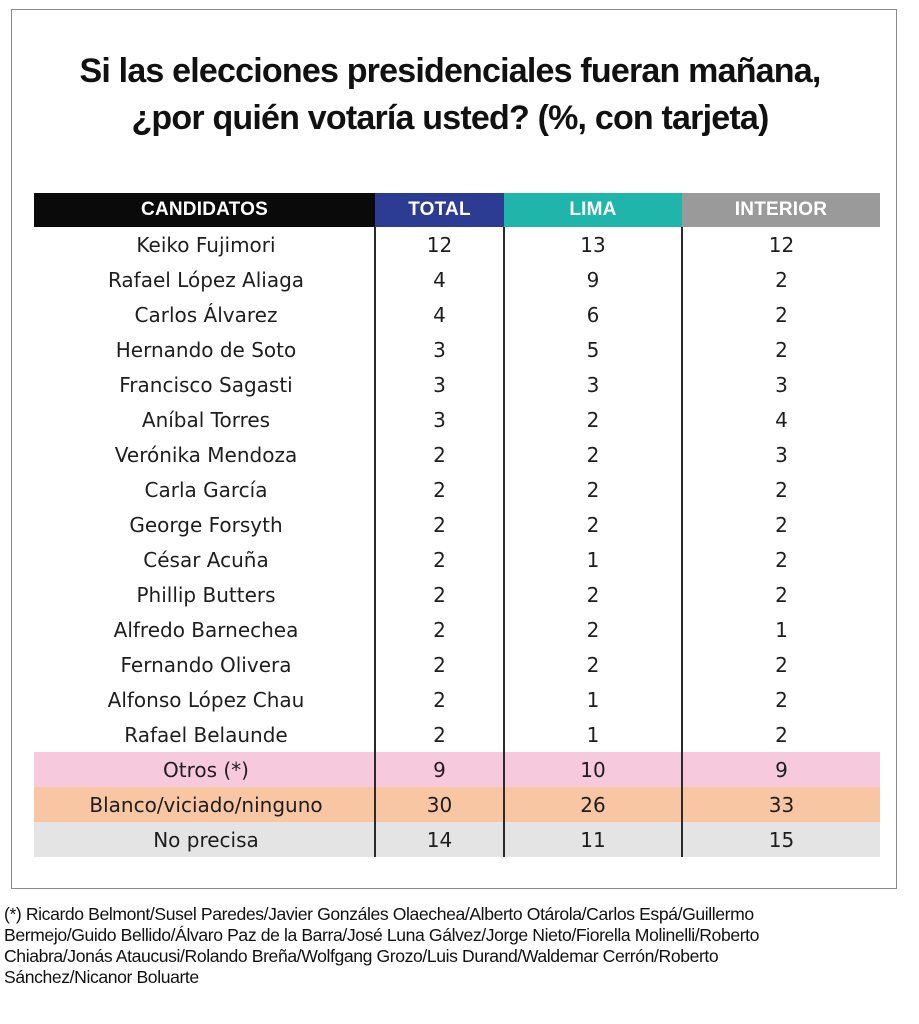 This screenshot has height=1024, width=919. I want to click on candidate-name-cell: César Acuña, so click(206, 559).